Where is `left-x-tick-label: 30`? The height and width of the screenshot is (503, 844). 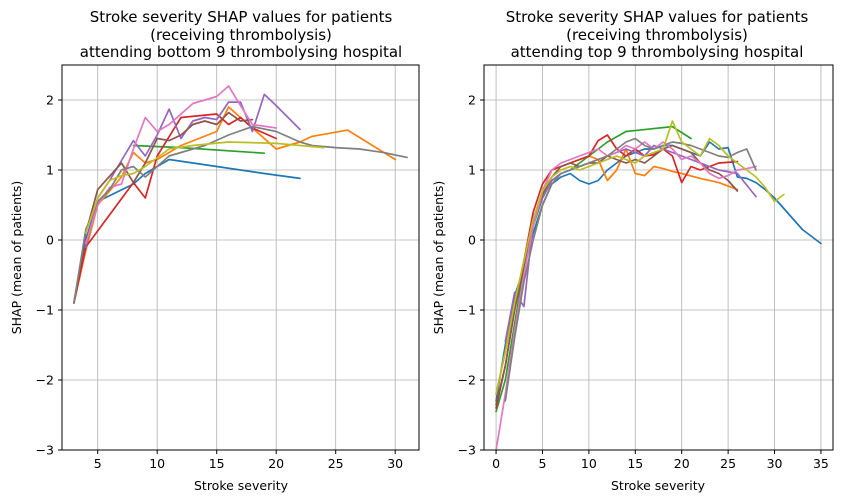
left-x-tick-label: 30 is located at coordinates (395, 463).